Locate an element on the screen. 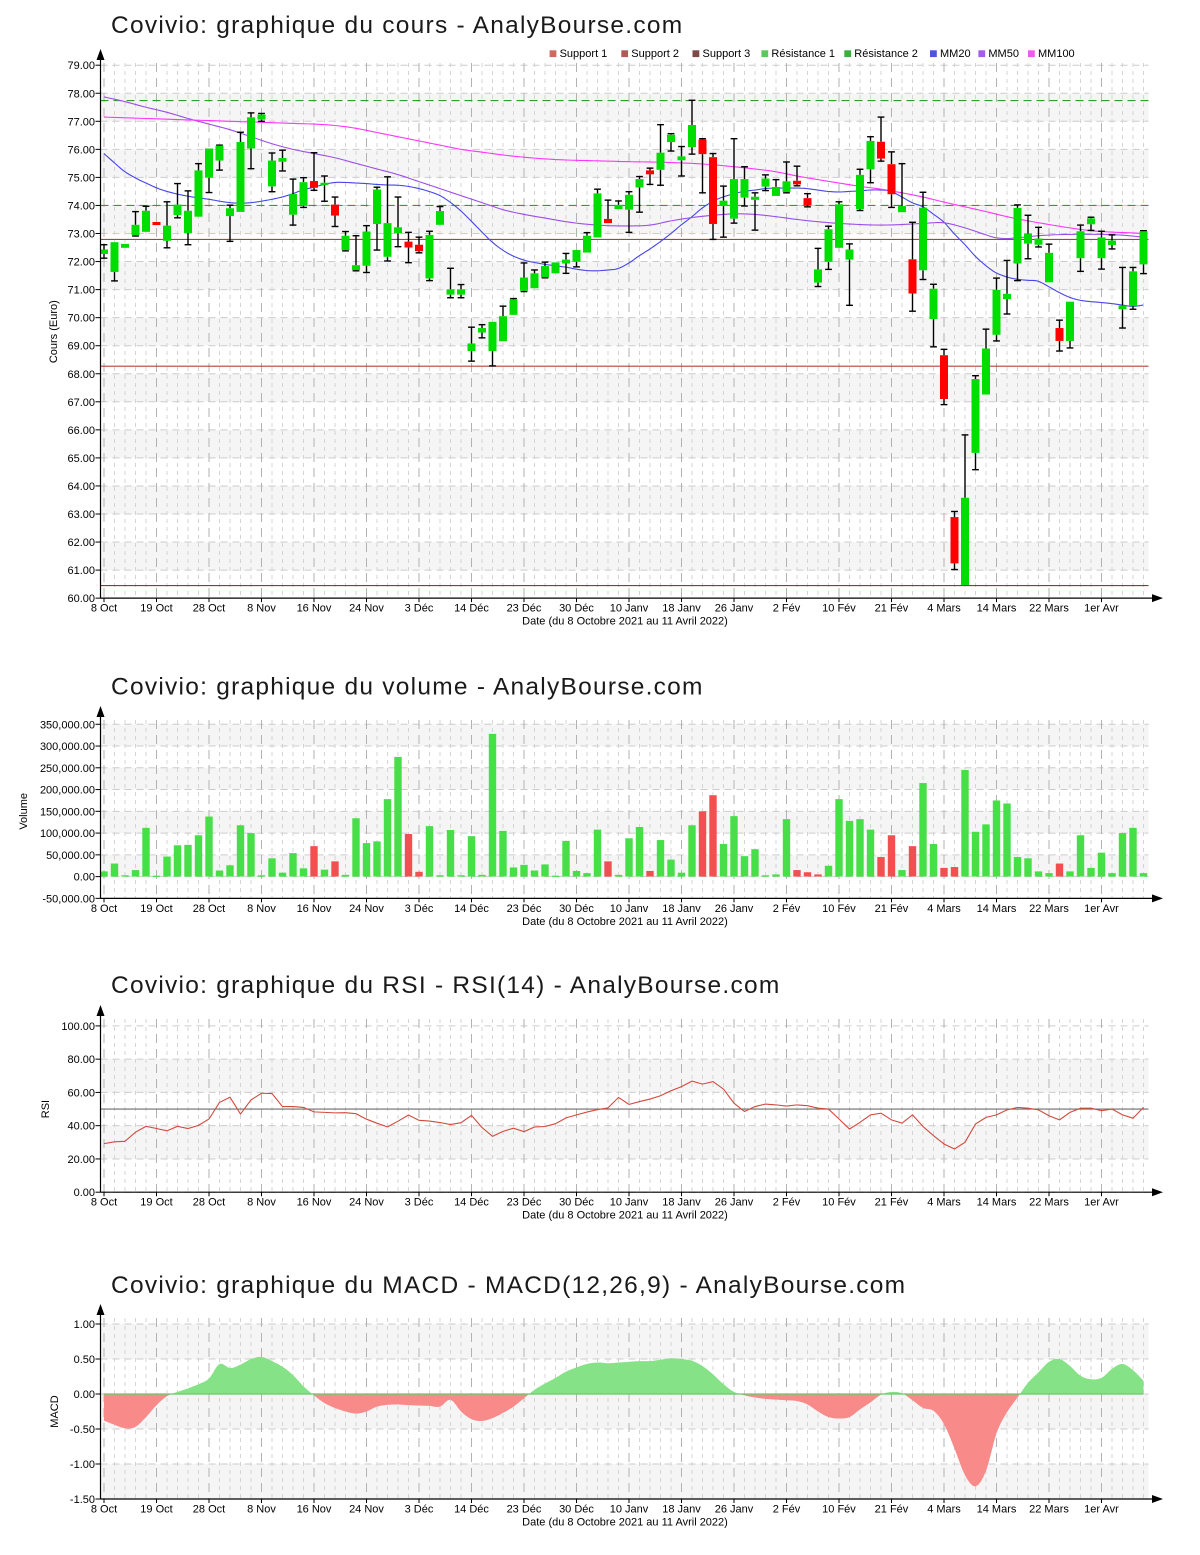 The height and width of the screenshot is (1555, 1200). svg-text: 71.00 is located at coordinates (81, 291).